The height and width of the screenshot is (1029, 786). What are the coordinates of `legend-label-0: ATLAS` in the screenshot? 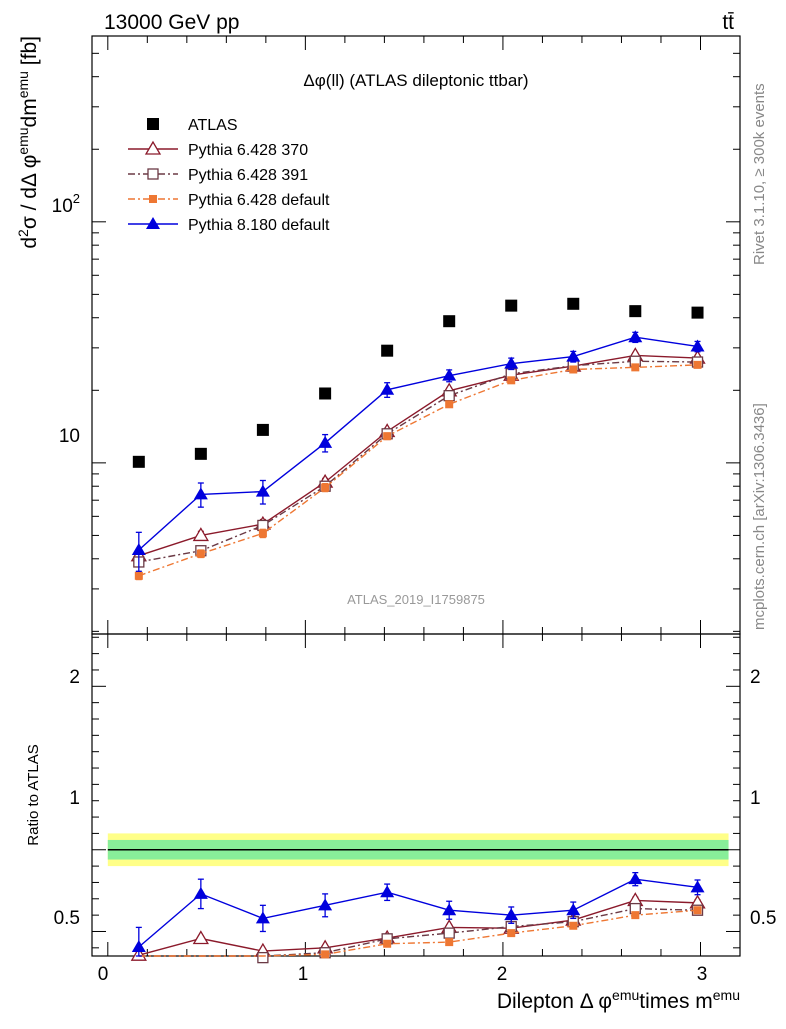 It's located at (213, 125).